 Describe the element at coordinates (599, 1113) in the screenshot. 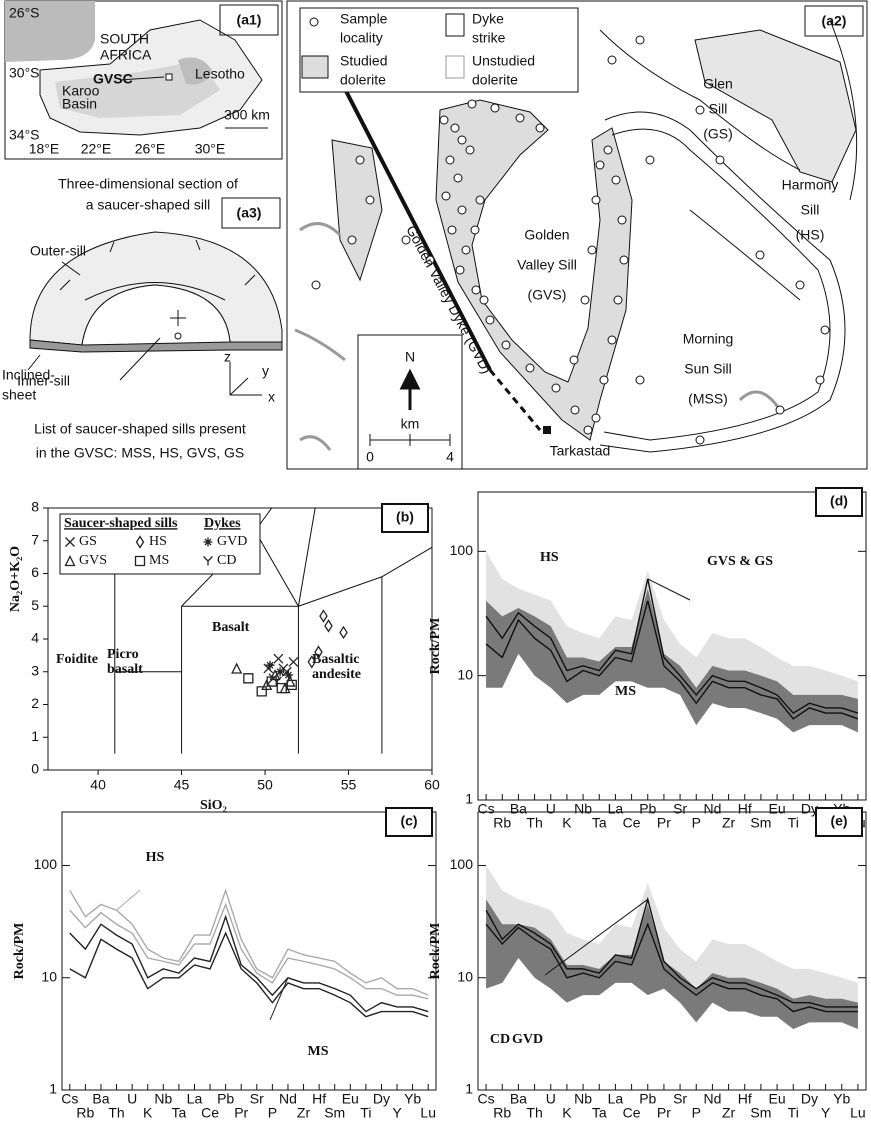

I see `x-tick-label: Ta` at that location.